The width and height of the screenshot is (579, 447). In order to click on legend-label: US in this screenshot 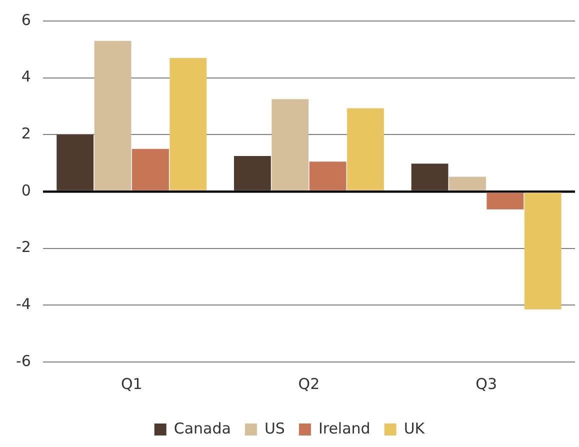, I will do `click(274, 428)`.